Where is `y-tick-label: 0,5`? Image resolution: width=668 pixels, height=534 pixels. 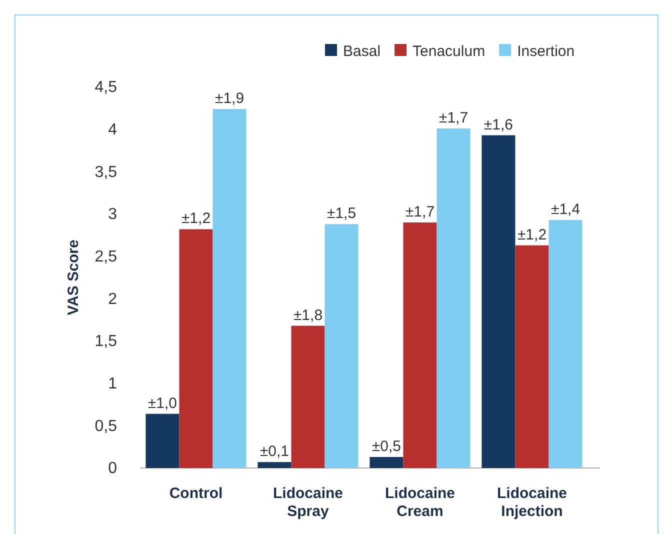 y-tick-label: 0,5 is located at coordinates (106, 426).